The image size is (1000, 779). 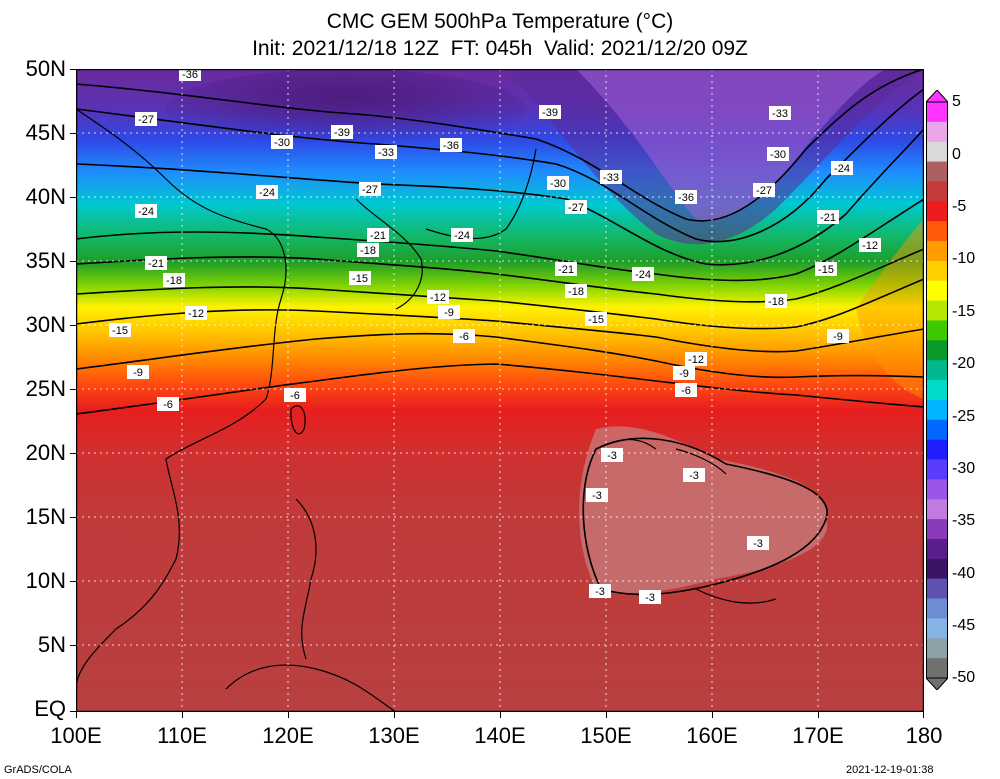 What do you see at coordinates (311, 688) in the screenshot?
I see `borneo-coastline` at bounding box center [311, 688].